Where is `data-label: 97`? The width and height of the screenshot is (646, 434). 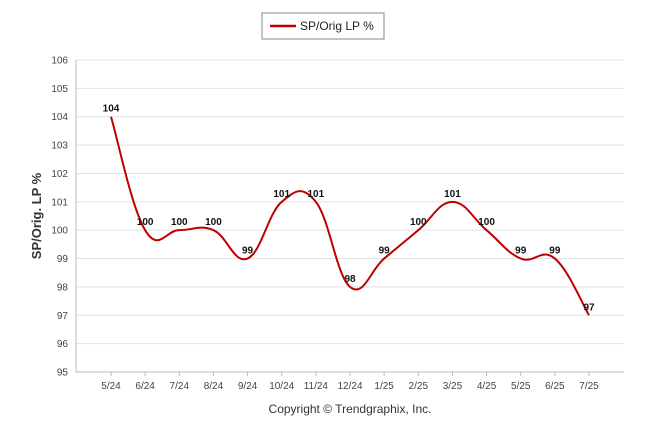 data-label: 97 is located at coordinates (589, 307).